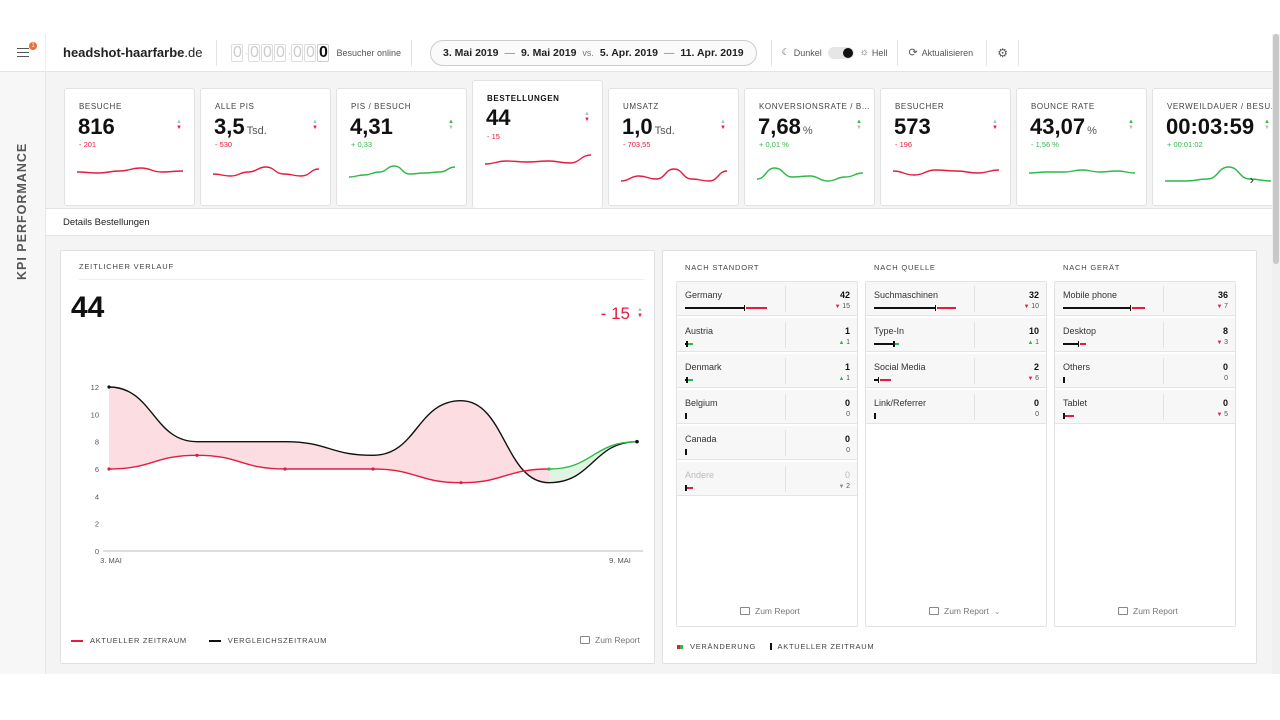 The width and height of the screenshot is (1280, 720). I want to click on item-delta-value: 1, so click(848, 342).